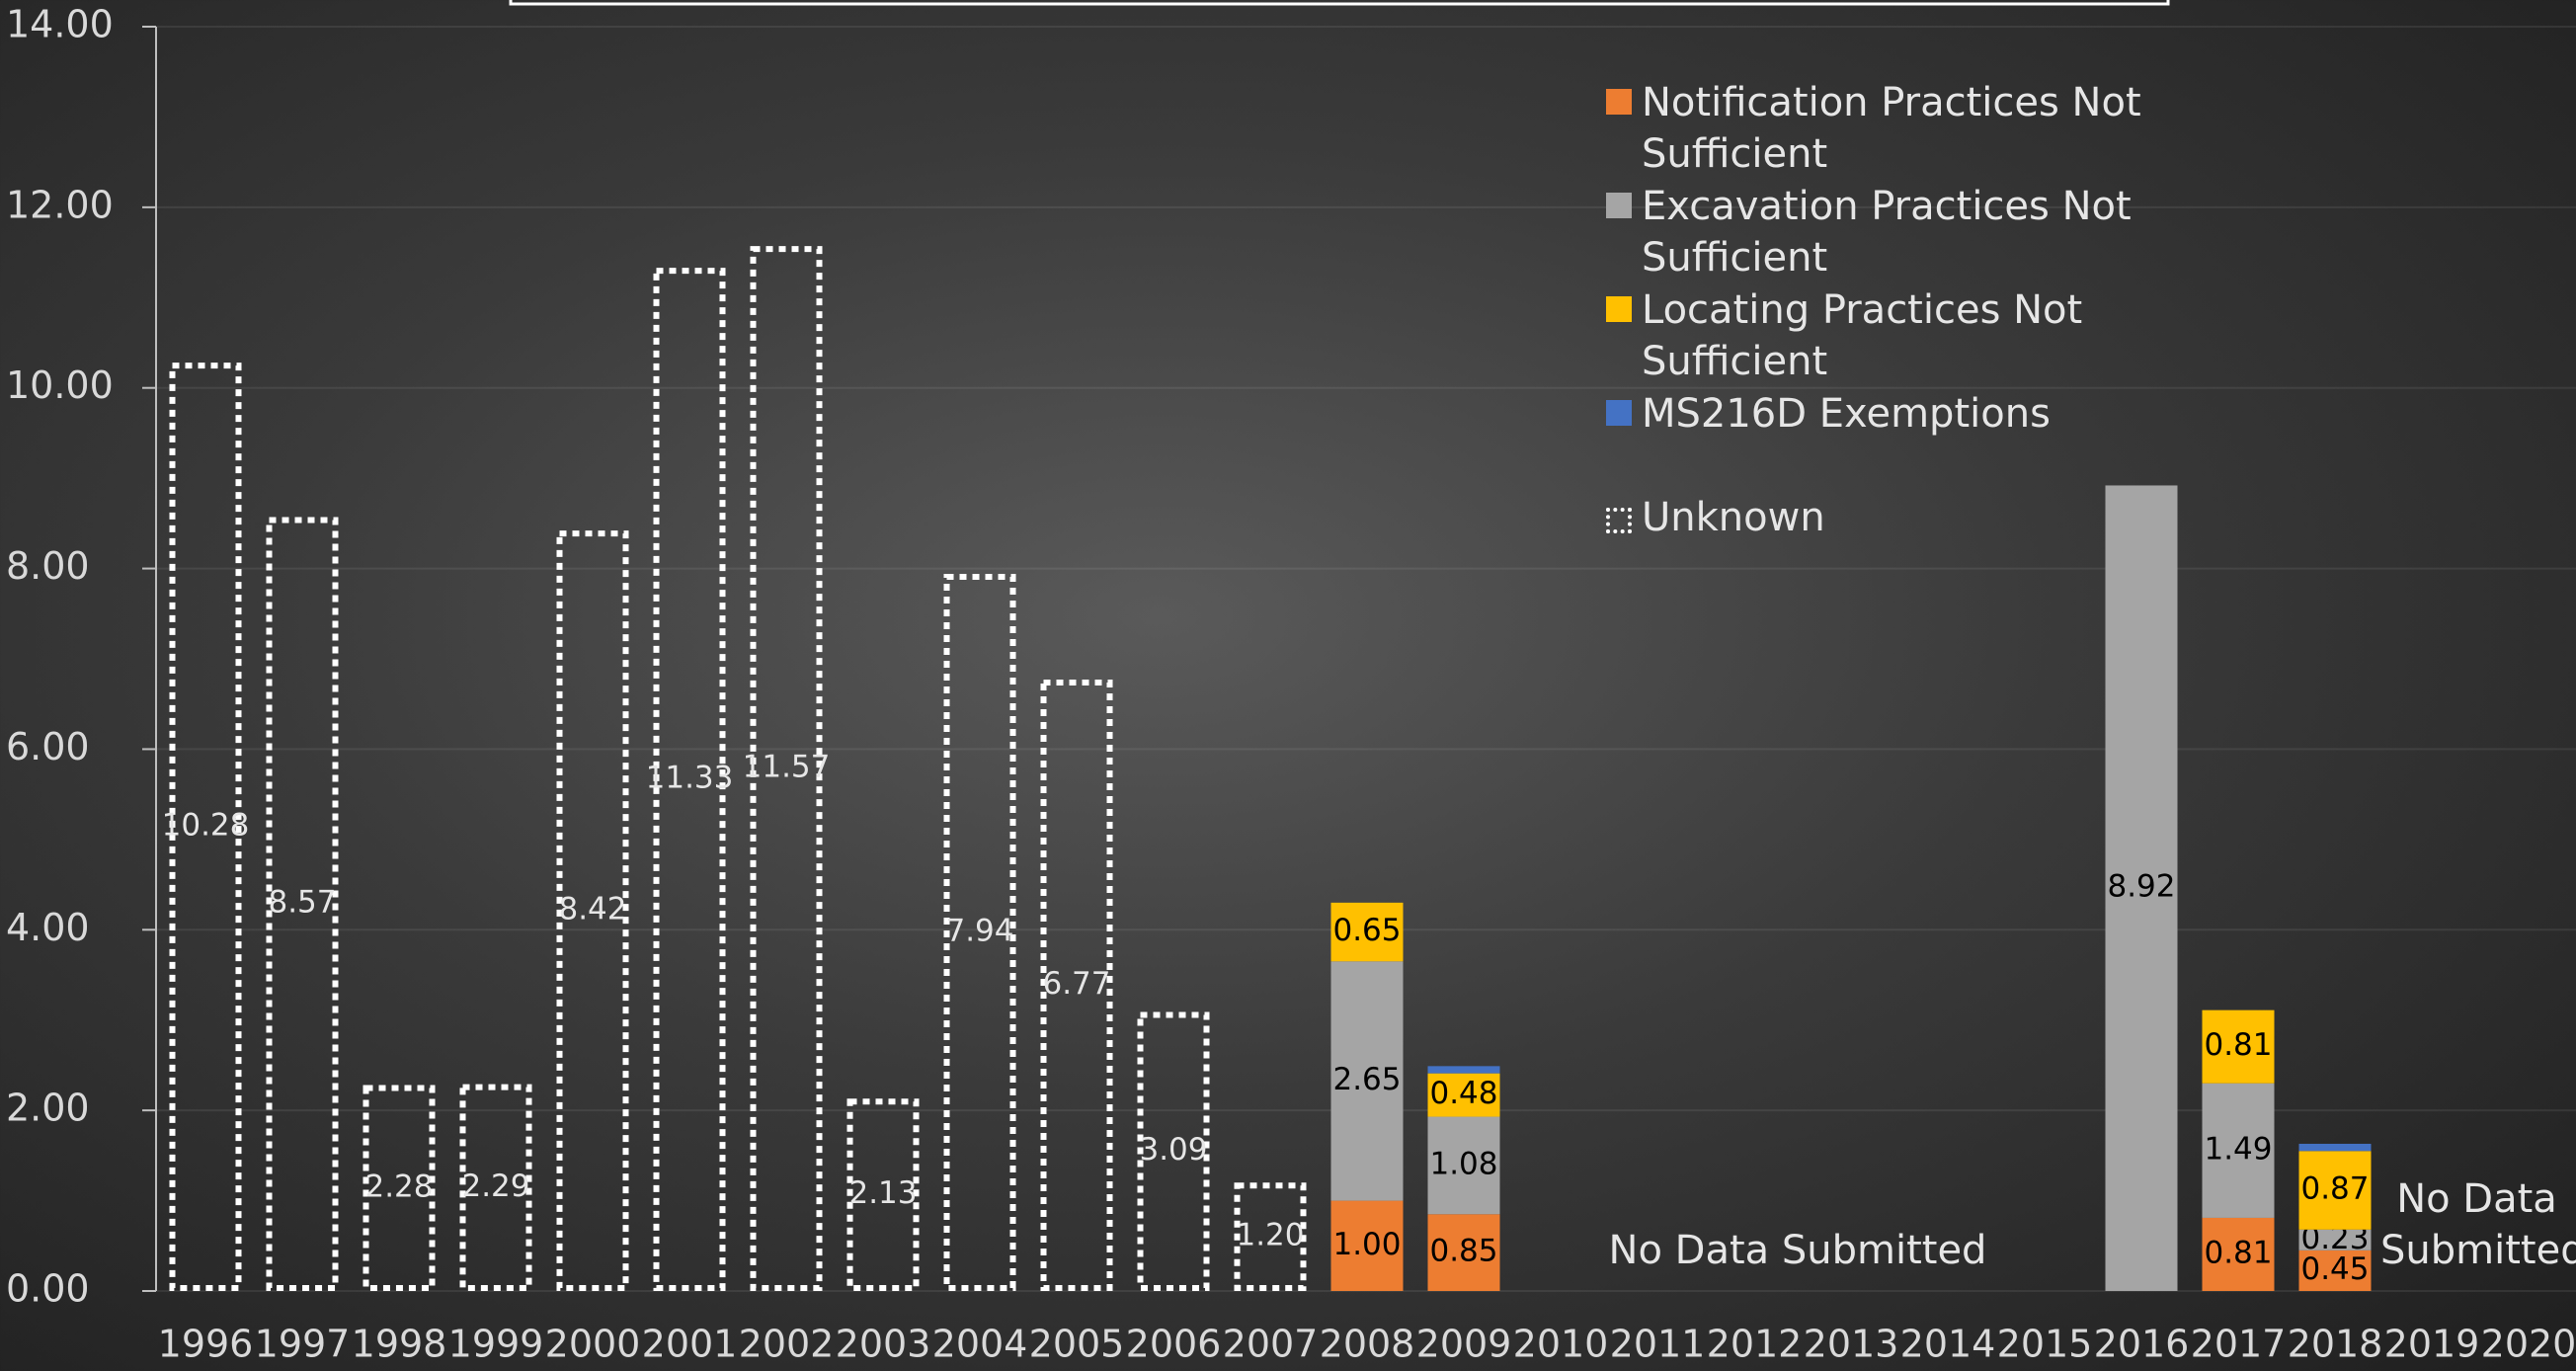 The image size is (2576, 1371). I want to click on x-tick-label: 2013, so click(1851, 1344).